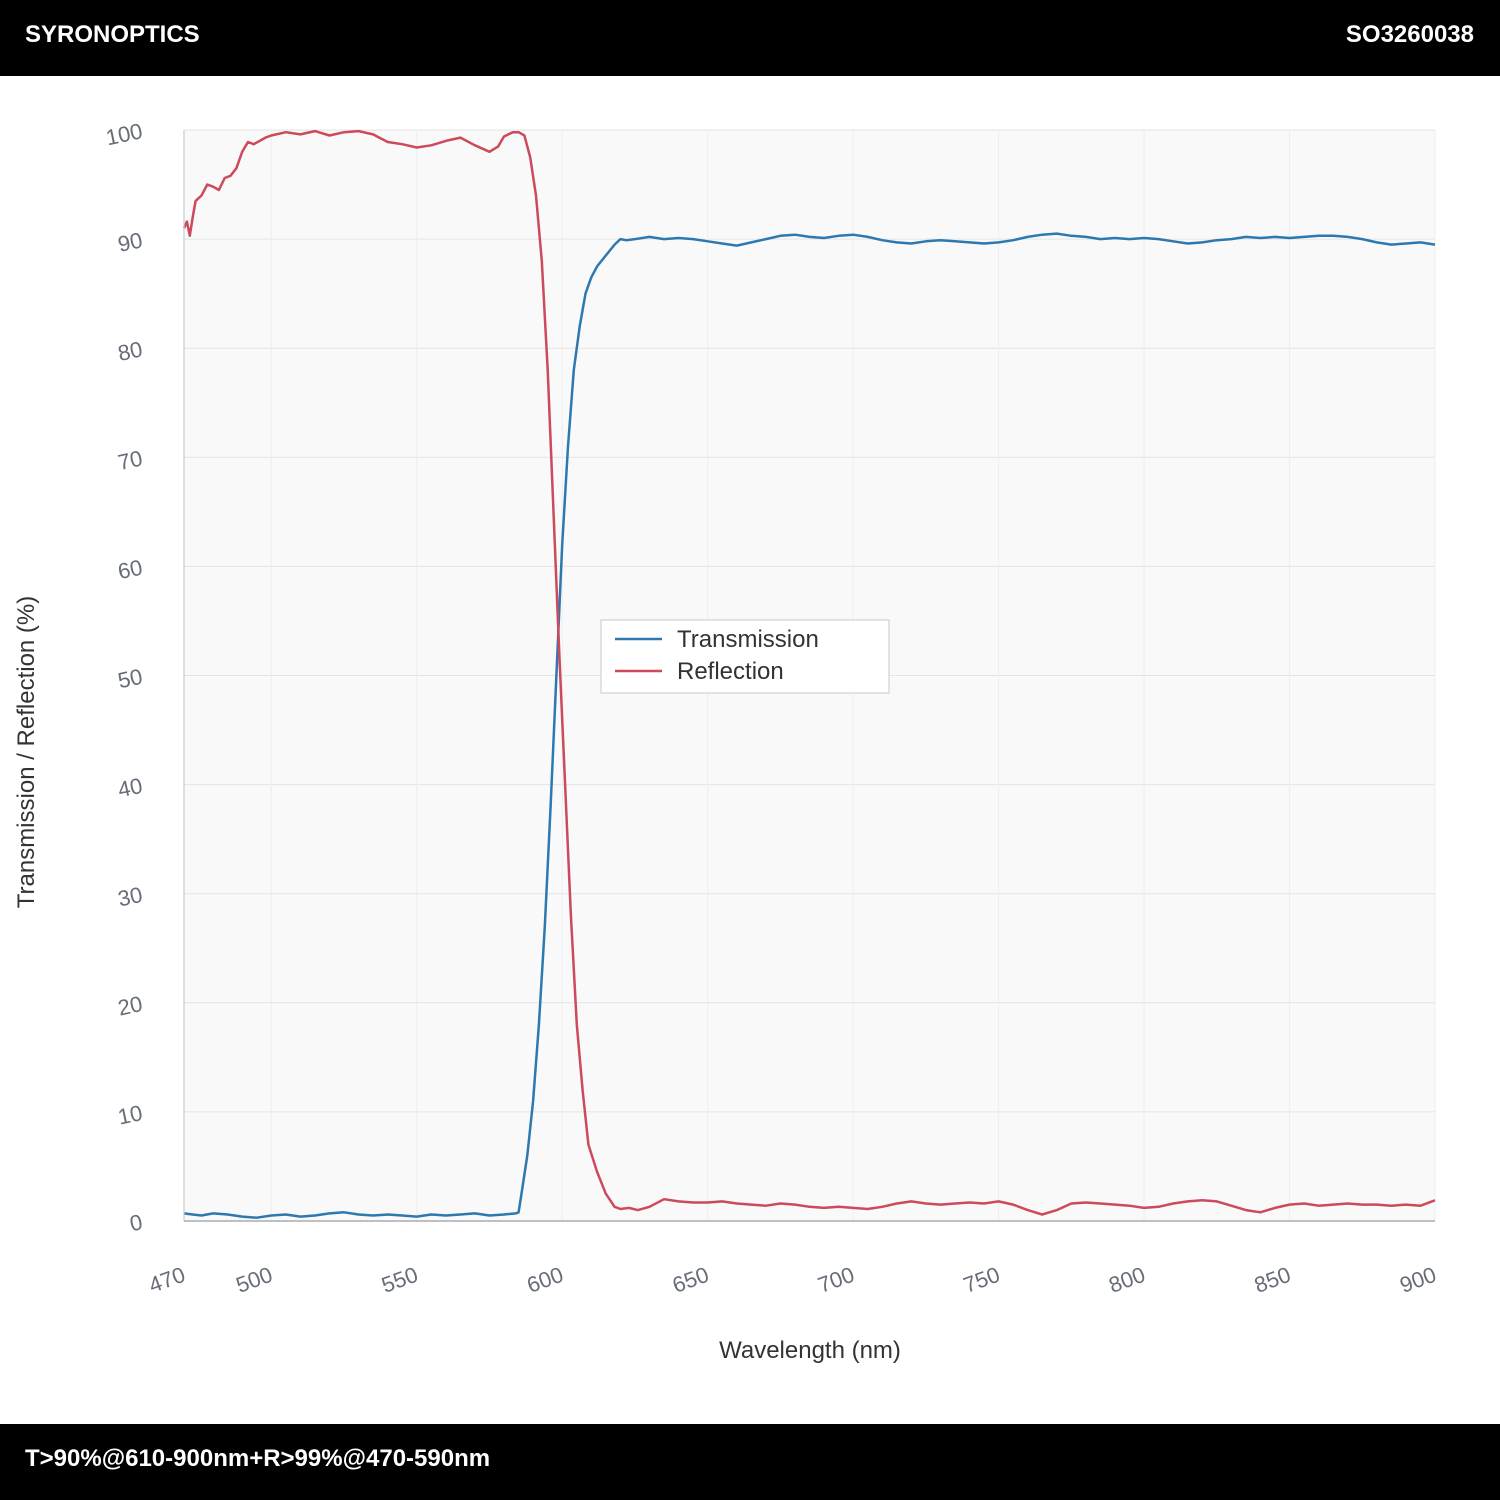 The width and height of the screenshot is (1500, 1500). I want to click on legend: Transmission Reflection, so click(745, 656).